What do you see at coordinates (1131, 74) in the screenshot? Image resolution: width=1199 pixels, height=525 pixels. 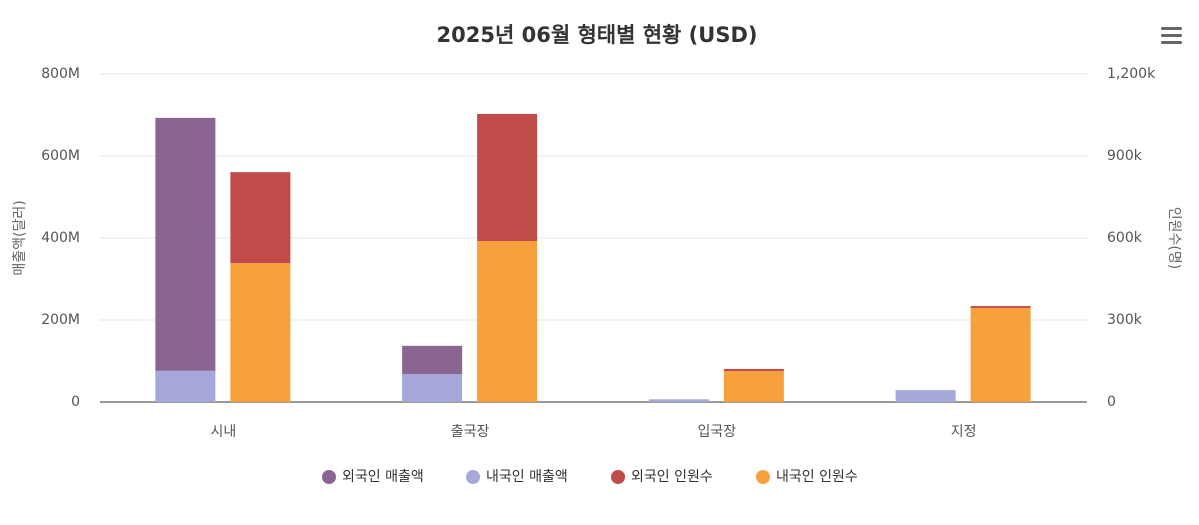 I see `y2-tick-label: 1,200k` at bounding box center [1131, 74].